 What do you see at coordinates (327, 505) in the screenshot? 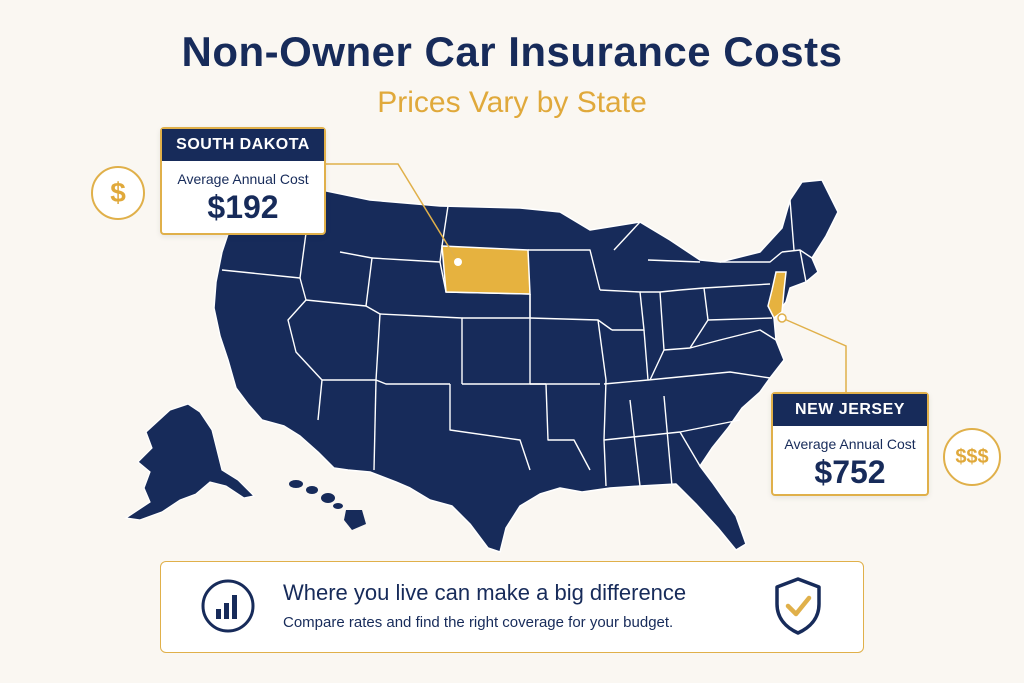
I see `hawaii-state` at bounding box center [327, 505].